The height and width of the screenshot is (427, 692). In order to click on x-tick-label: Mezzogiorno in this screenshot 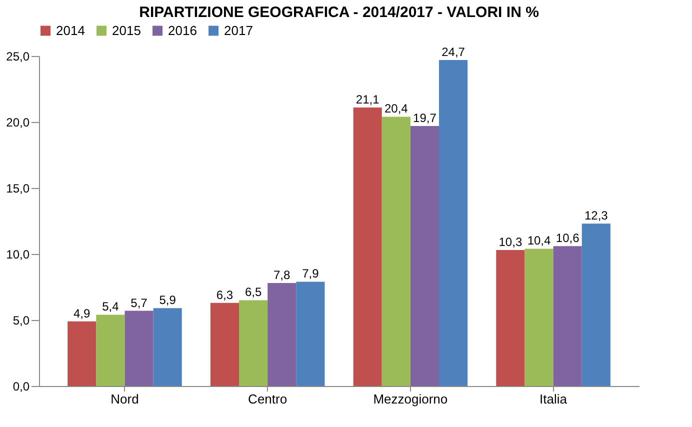, I will do `click(410, 399)`.